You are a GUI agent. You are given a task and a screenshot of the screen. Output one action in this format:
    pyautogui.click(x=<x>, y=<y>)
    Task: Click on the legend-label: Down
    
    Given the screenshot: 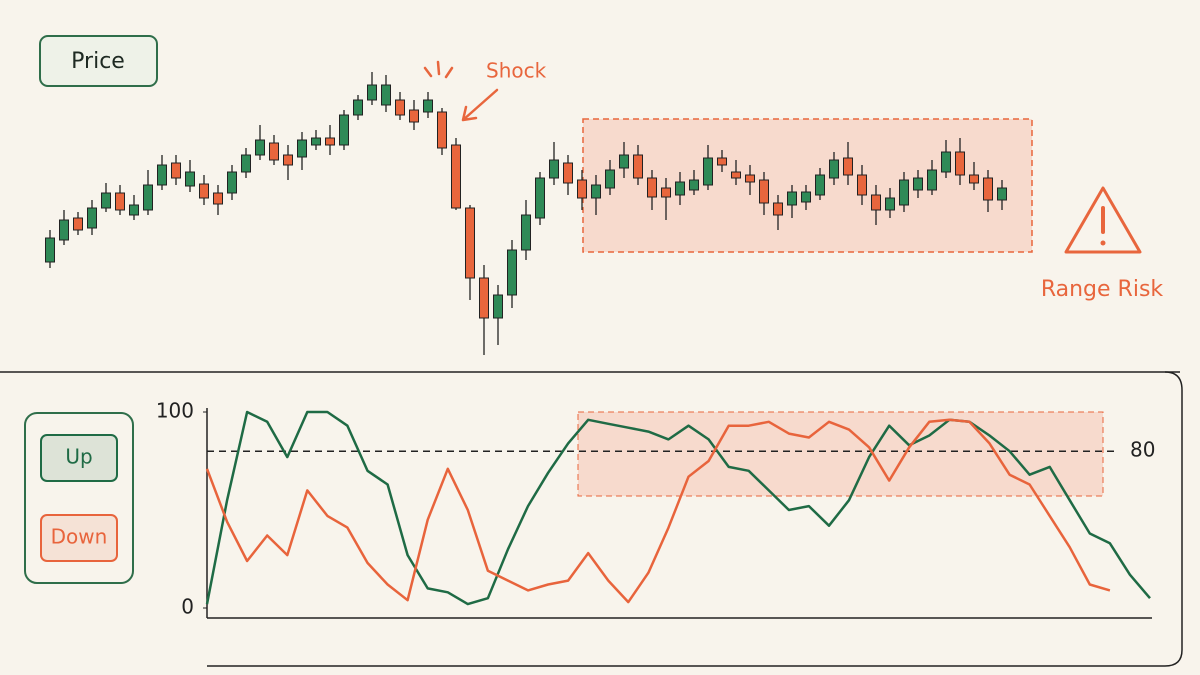 What is the action you would take?
    pyautogui.click(x=79, y=537)
    